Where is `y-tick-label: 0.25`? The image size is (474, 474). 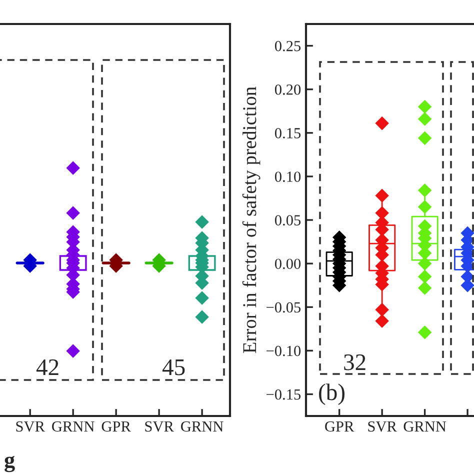
y-tick-label: 0.25 is located at coordinates (287, 46).